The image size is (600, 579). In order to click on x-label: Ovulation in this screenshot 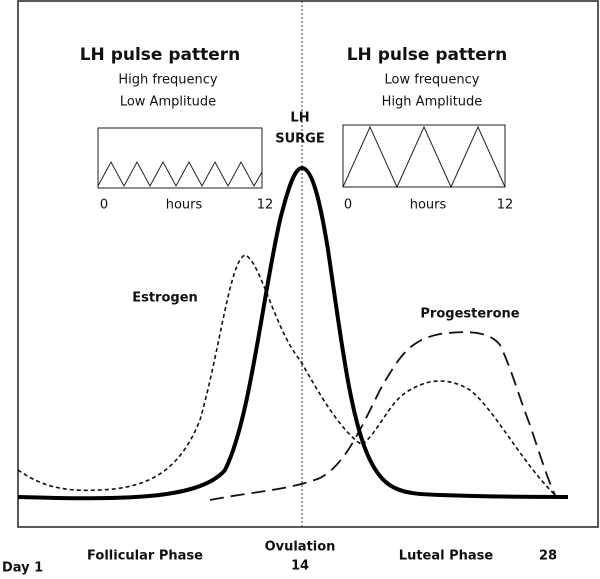, I will do `click(300, 547)`.